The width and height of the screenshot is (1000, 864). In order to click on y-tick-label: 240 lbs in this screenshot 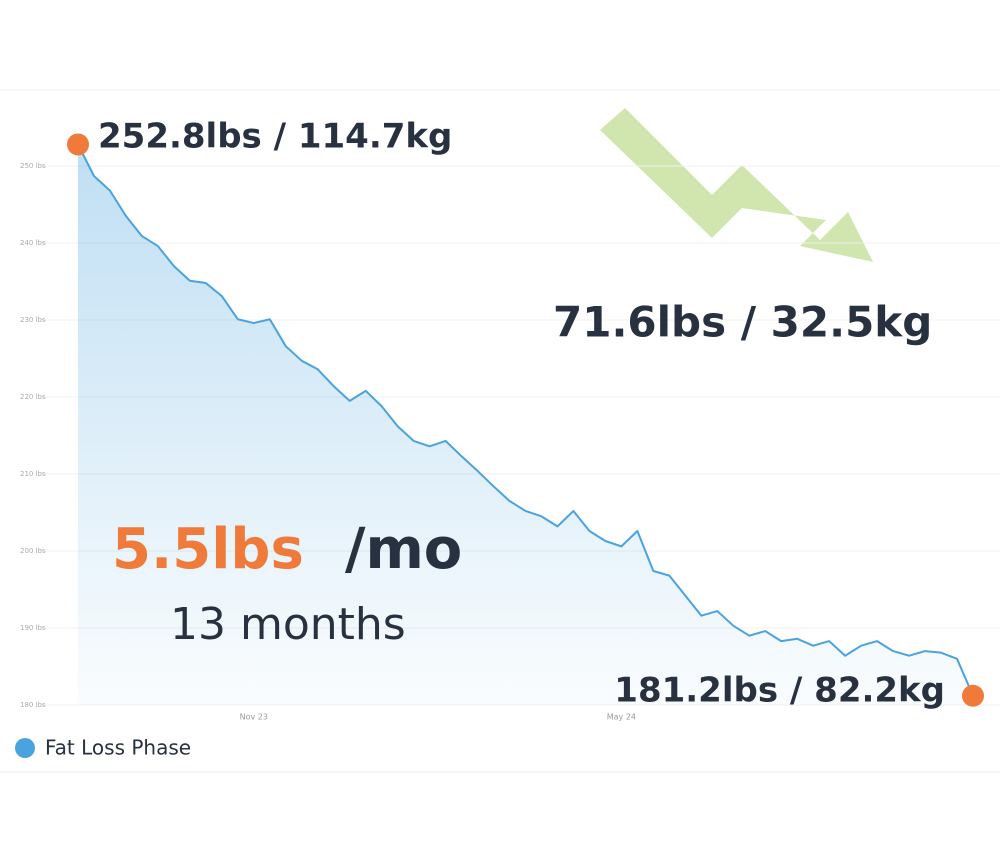, I will do `click(33, 243)`.